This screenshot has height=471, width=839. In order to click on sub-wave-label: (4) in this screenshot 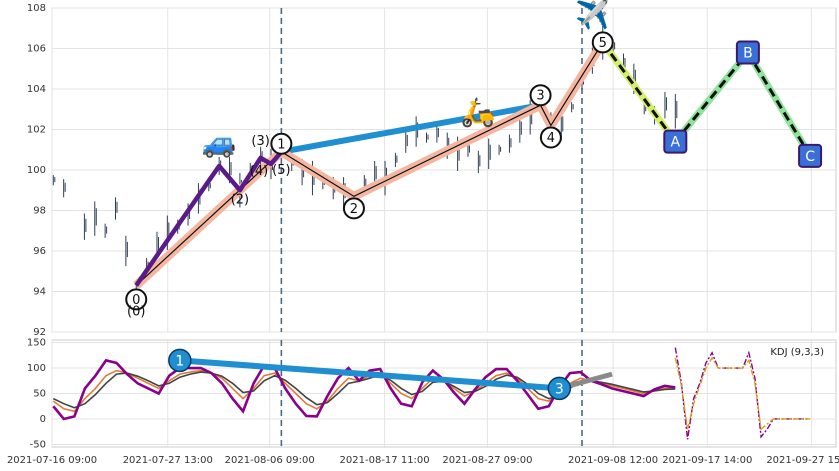, I will do `click(259, 171)`.